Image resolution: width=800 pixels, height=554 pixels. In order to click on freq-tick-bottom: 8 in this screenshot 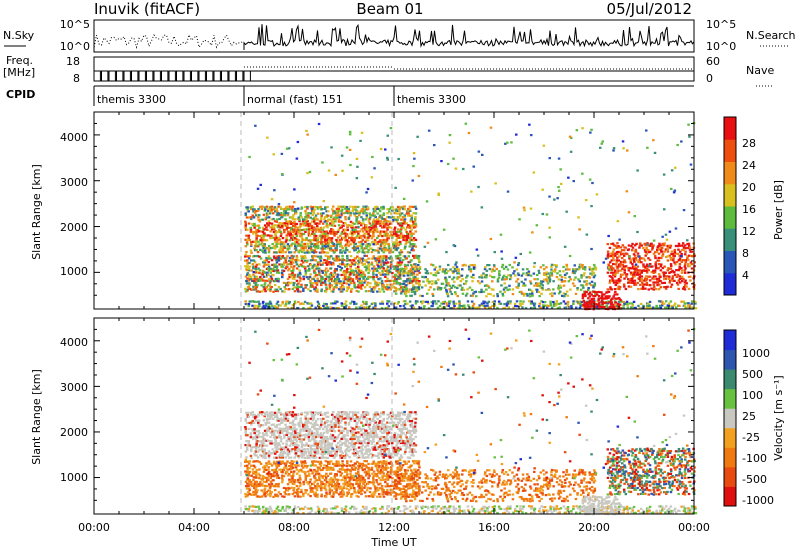, I will do `click(76, 78)`.